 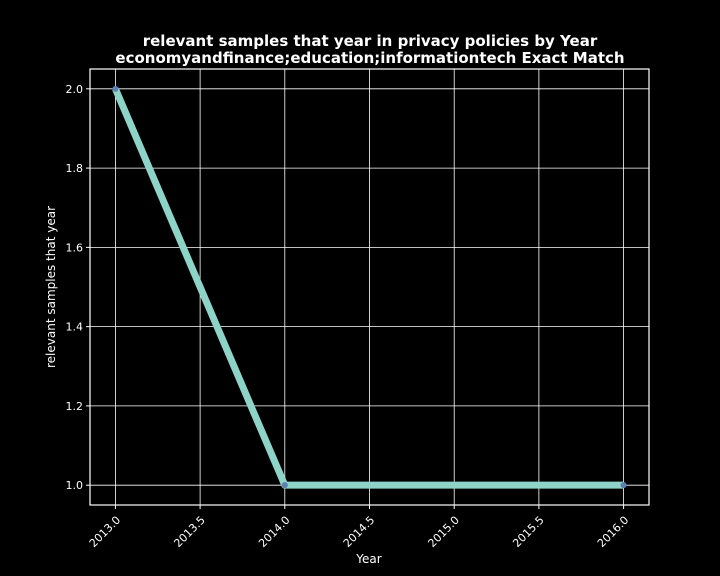 What do you see at coordinates (613, 532) in the screenshot?
I see `x-tick-label: 2016.0` at bounding box center [613, 532].